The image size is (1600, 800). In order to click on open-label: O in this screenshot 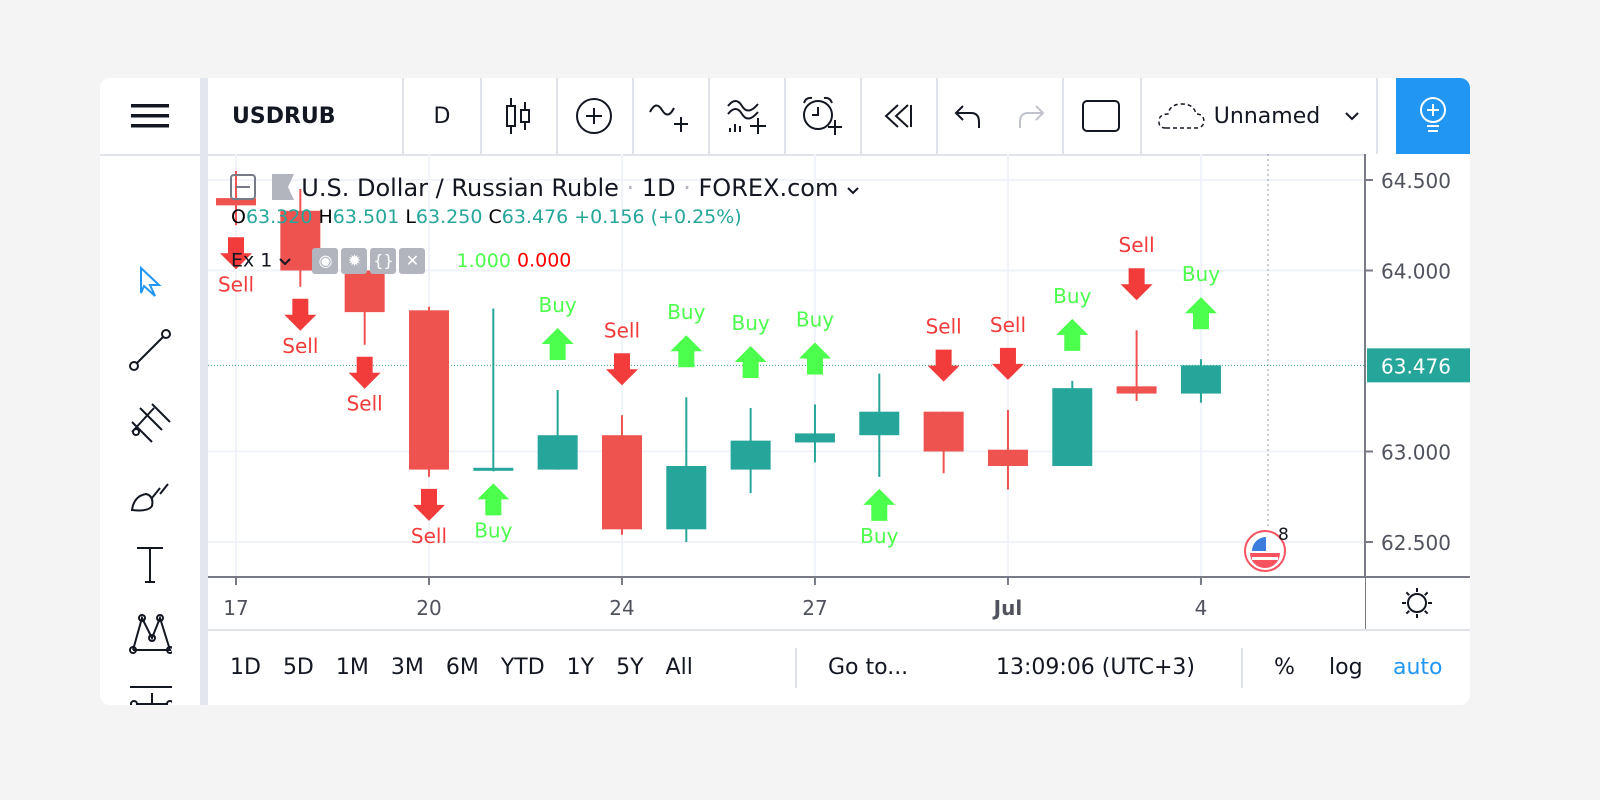, I will do `click(238, 217)`.